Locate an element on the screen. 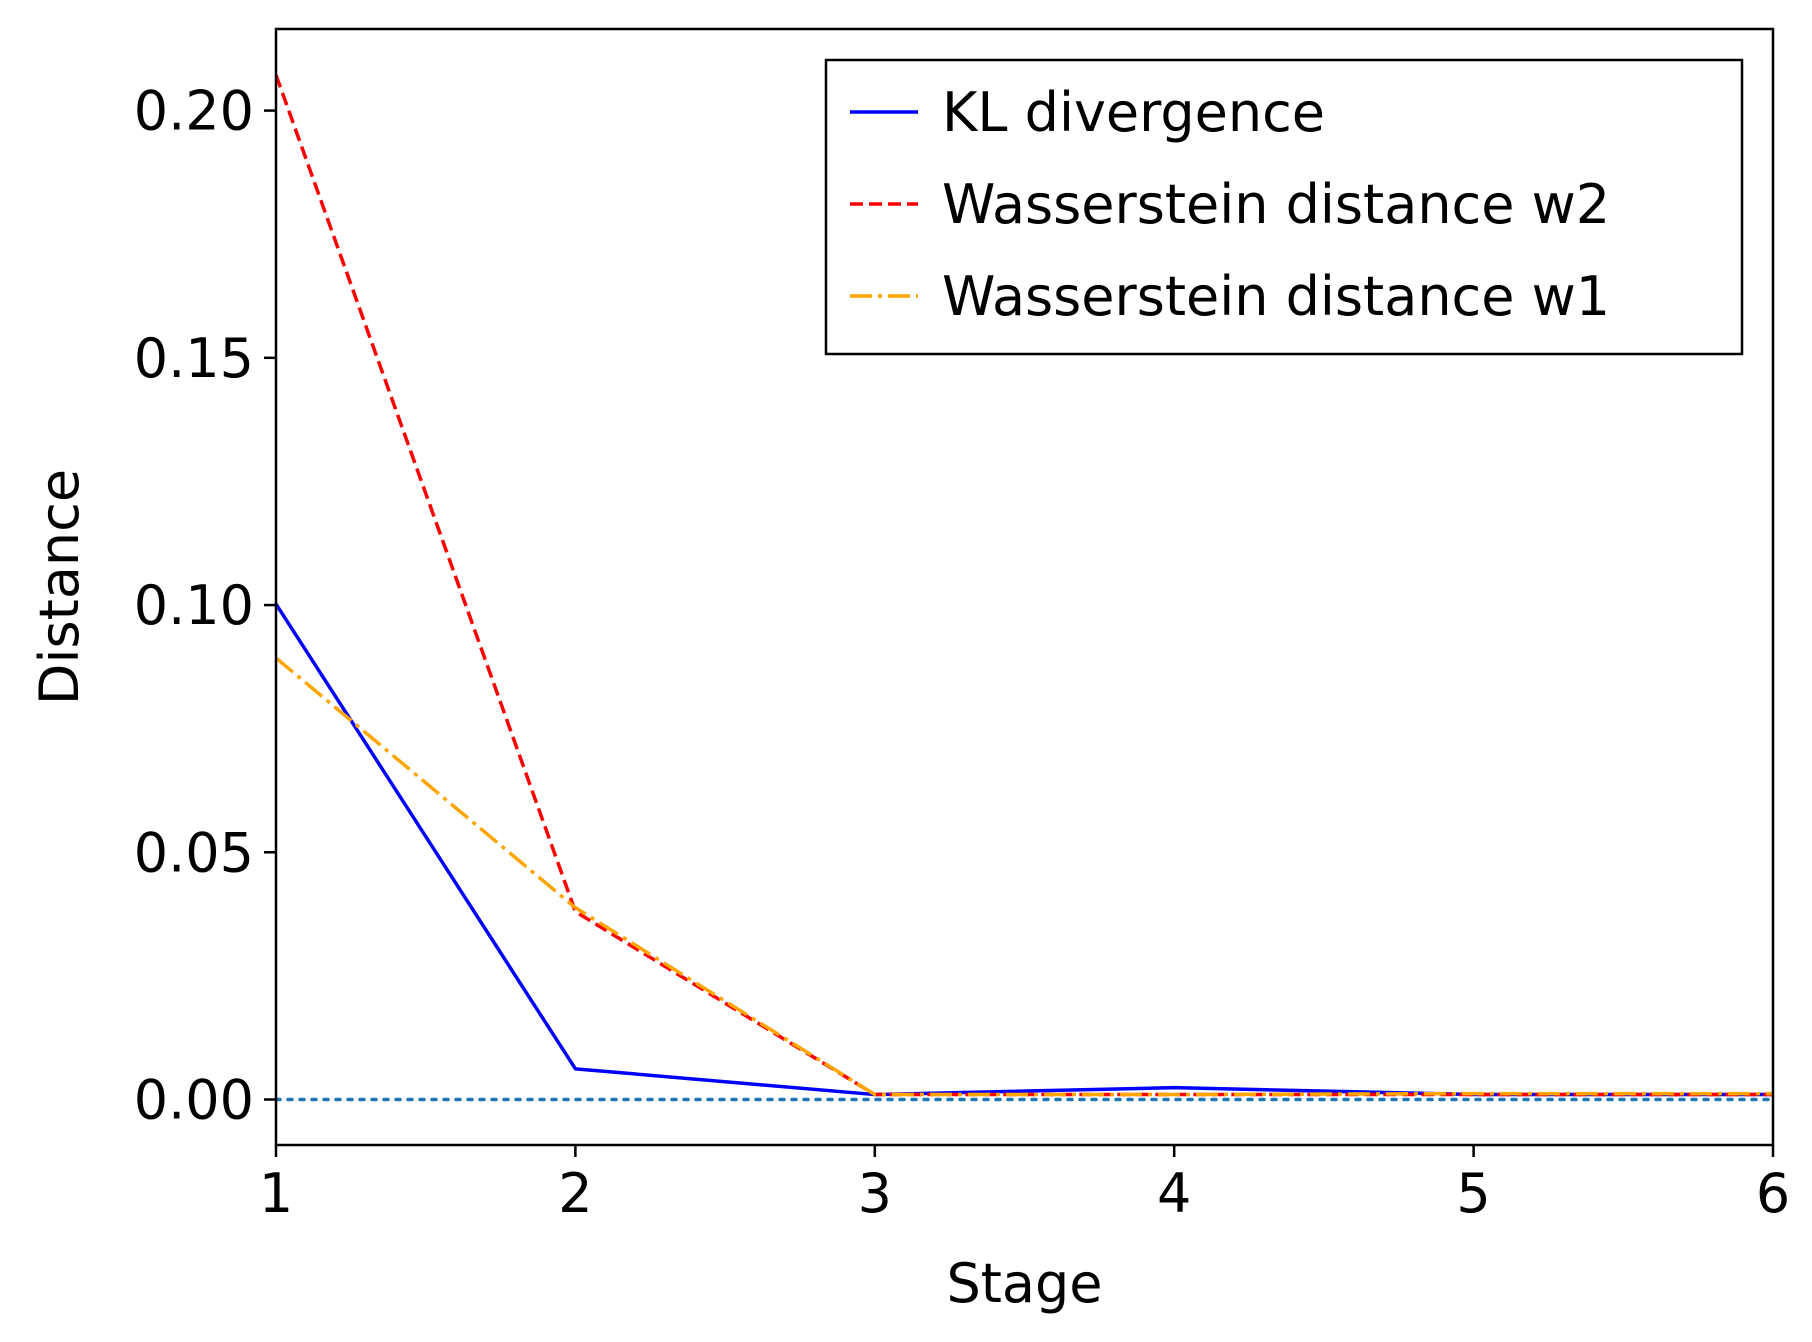  y-tick-label: 0.05 is located at coordinates (194, 852).